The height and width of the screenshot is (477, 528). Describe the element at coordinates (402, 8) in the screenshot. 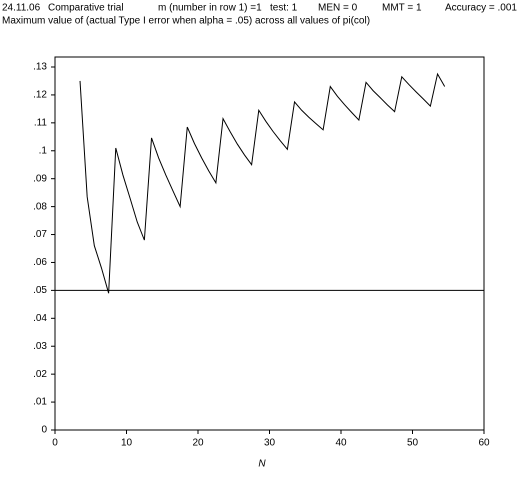

I see `header-item: MMT = 1` at that location.